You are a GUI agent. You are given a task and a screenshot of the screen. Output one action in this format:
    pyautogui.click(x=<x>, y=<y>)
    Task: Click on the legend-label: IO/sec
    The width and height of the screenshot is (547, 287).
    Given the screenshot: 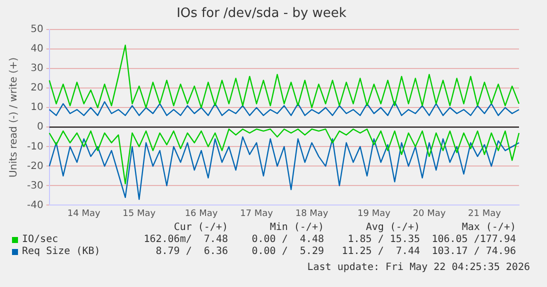 What is the action you would take?
    pyautogui.click(x=41, y=240)
    